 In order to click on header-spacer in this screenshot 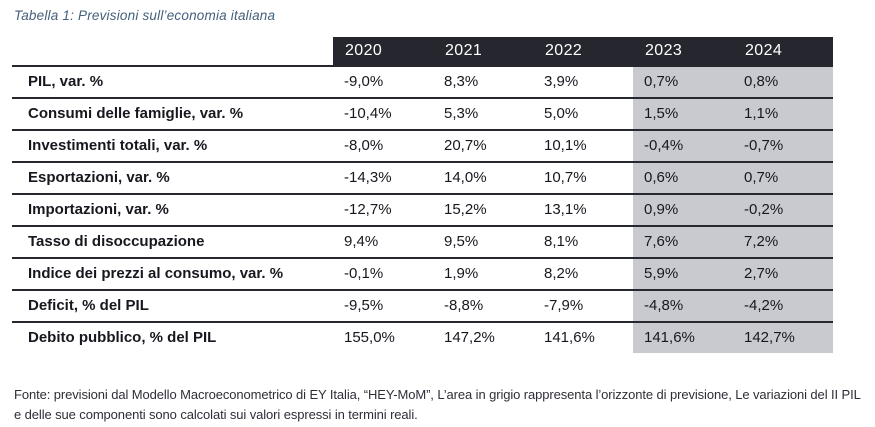, I will do `click(172, 51)`.